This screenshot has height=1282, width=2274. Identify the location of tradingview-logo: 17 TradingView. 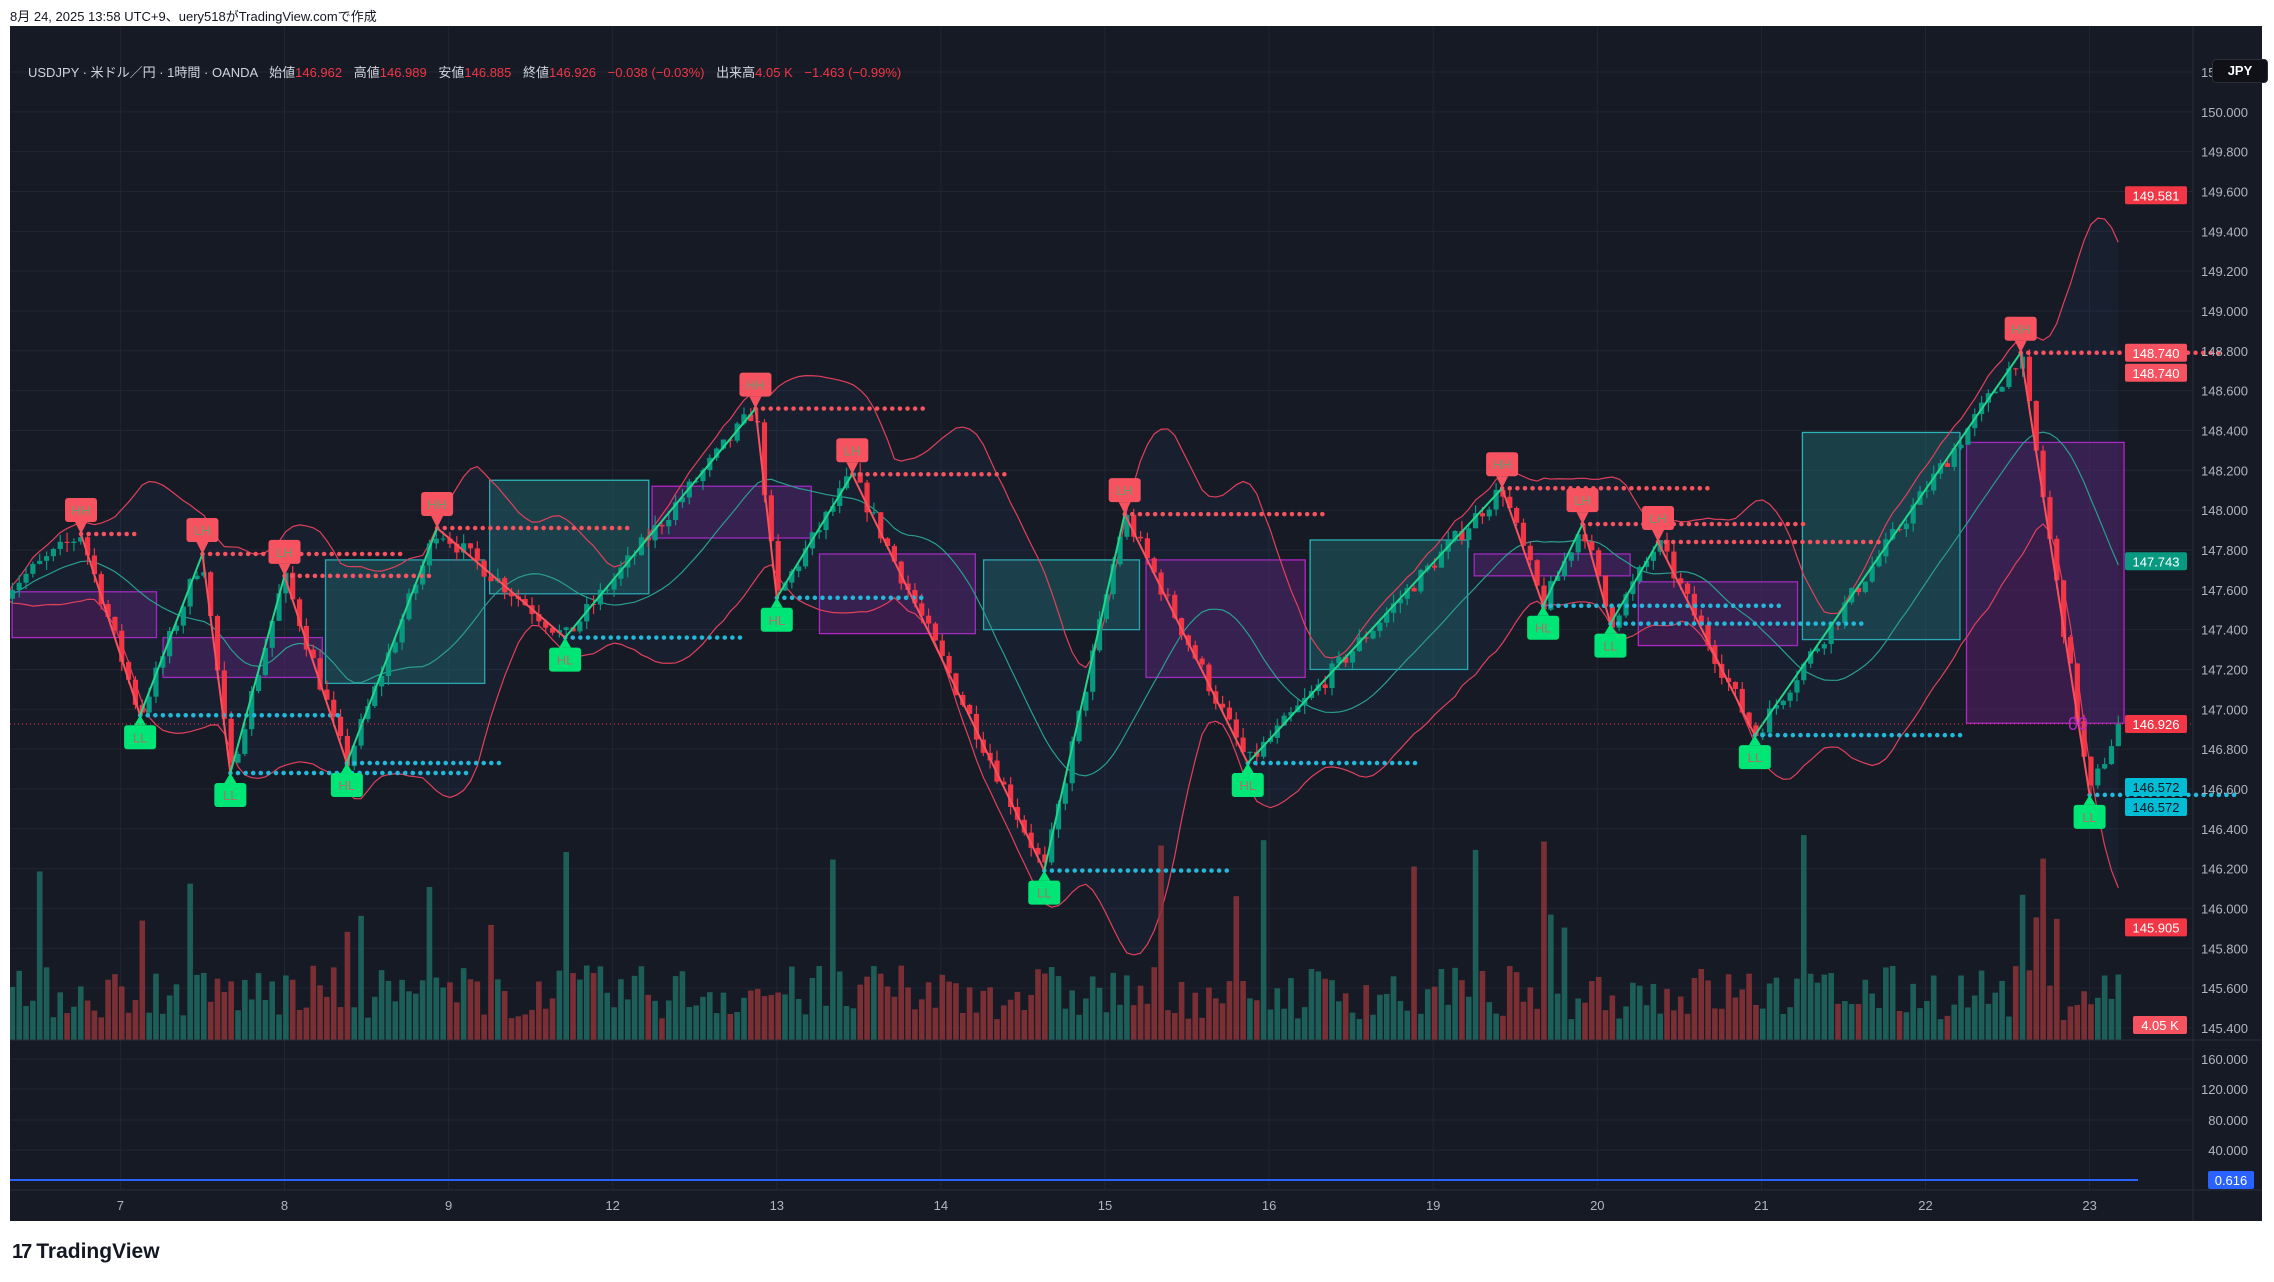
(86, 1252).